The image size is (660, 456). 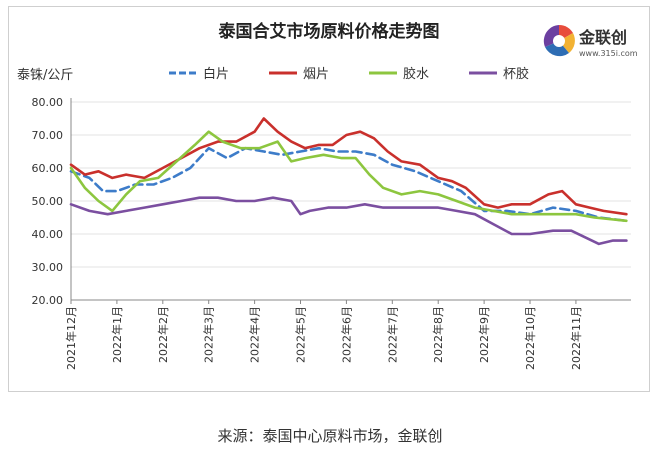 I want to click on logo-name: 金联创, so click(x=602, y=37).